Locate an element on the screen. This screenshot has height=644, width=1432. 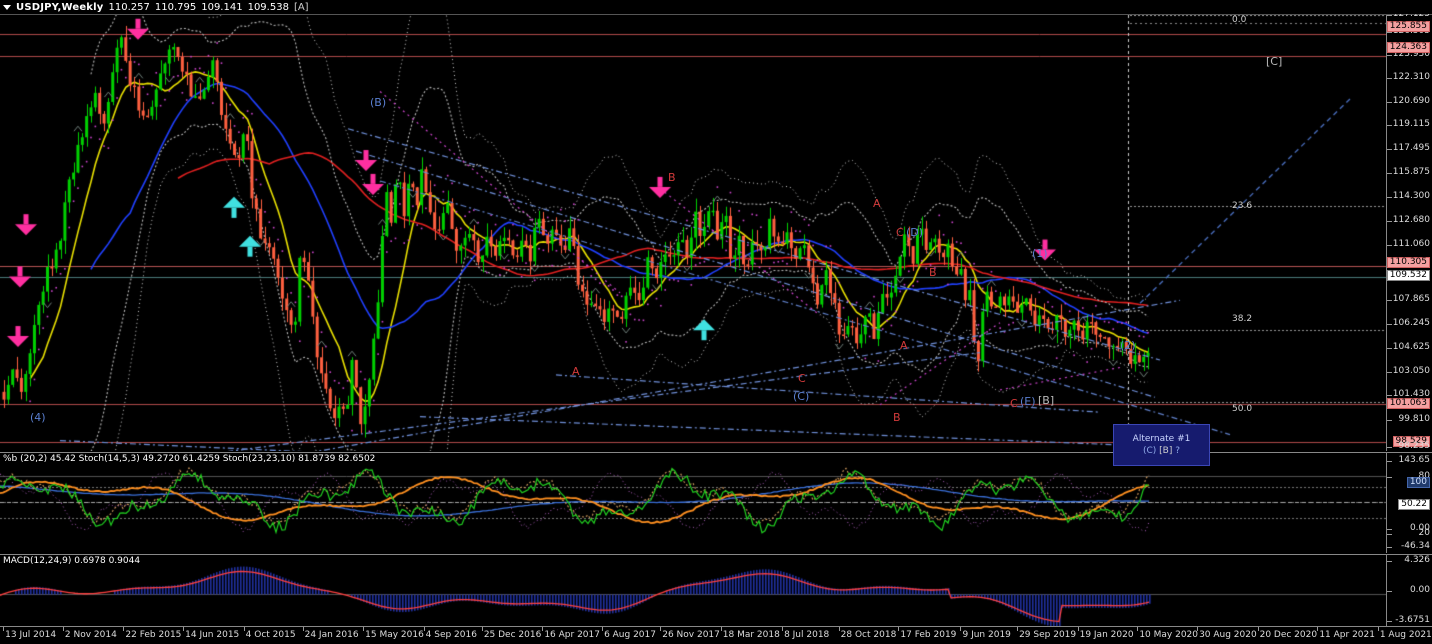
axis-label: -46.34 is located at coordinates (1415, 546).